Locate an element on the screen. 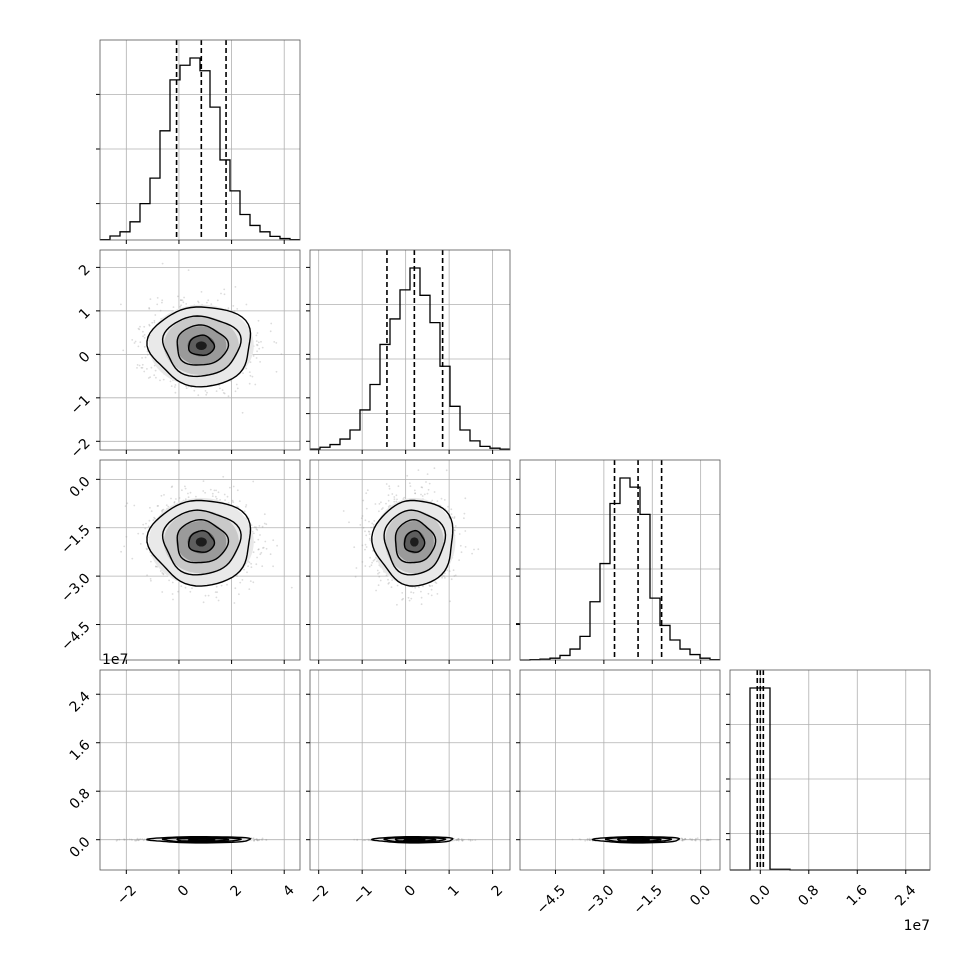 The width and height of the screenshot is (970, 970). panel-frame is located at coordinates (410, 350).